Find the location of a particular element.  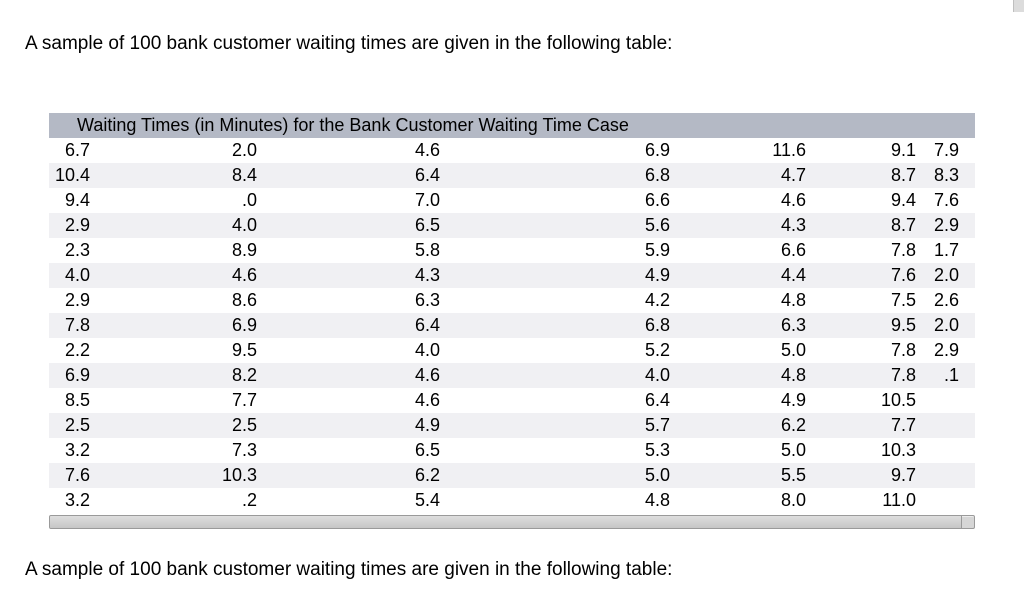

waiting-time-cell: 2.6 is located at coordinates (947, 300).